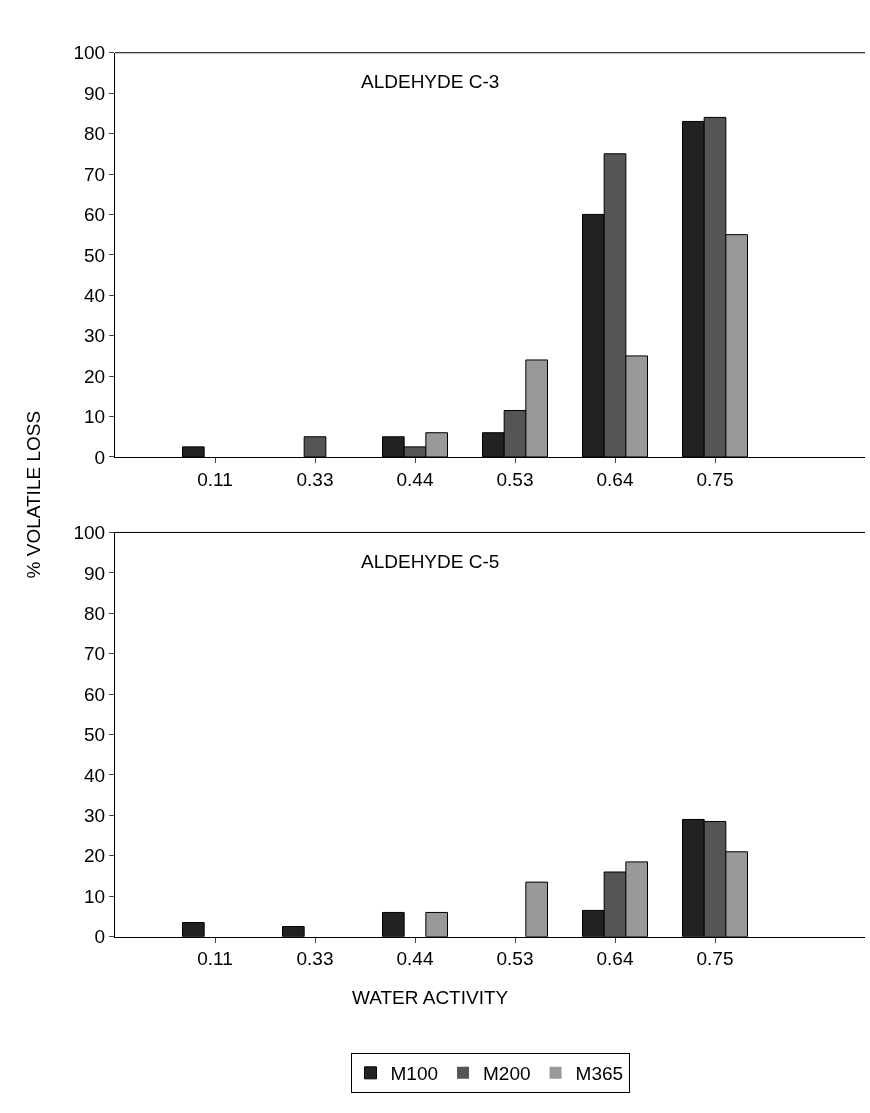  I want to click on text: ALDEHYDE C-3, so click(430, 81).